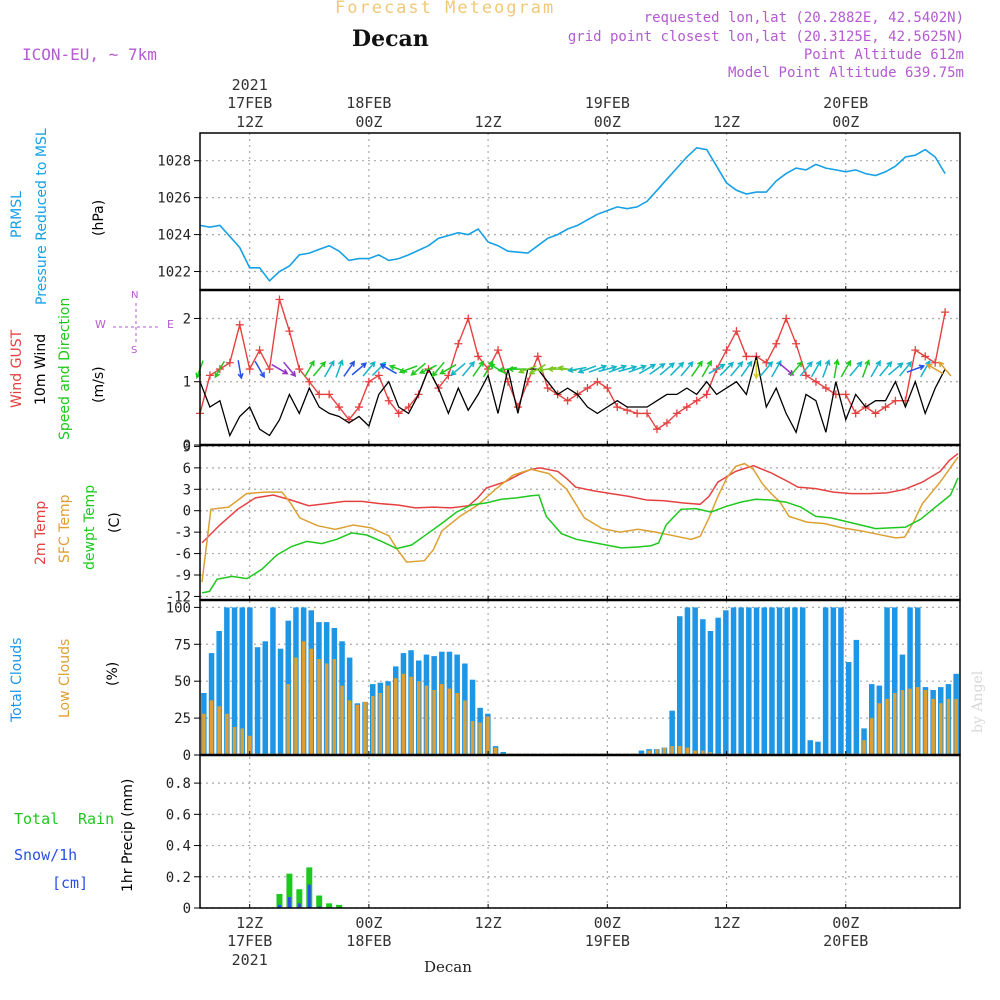 This screenshot has width=1000, height=1000. What do you see at coordinates (580, 831) in the screenshot?
I see `panel-frame` at bounding box center [580, 831].